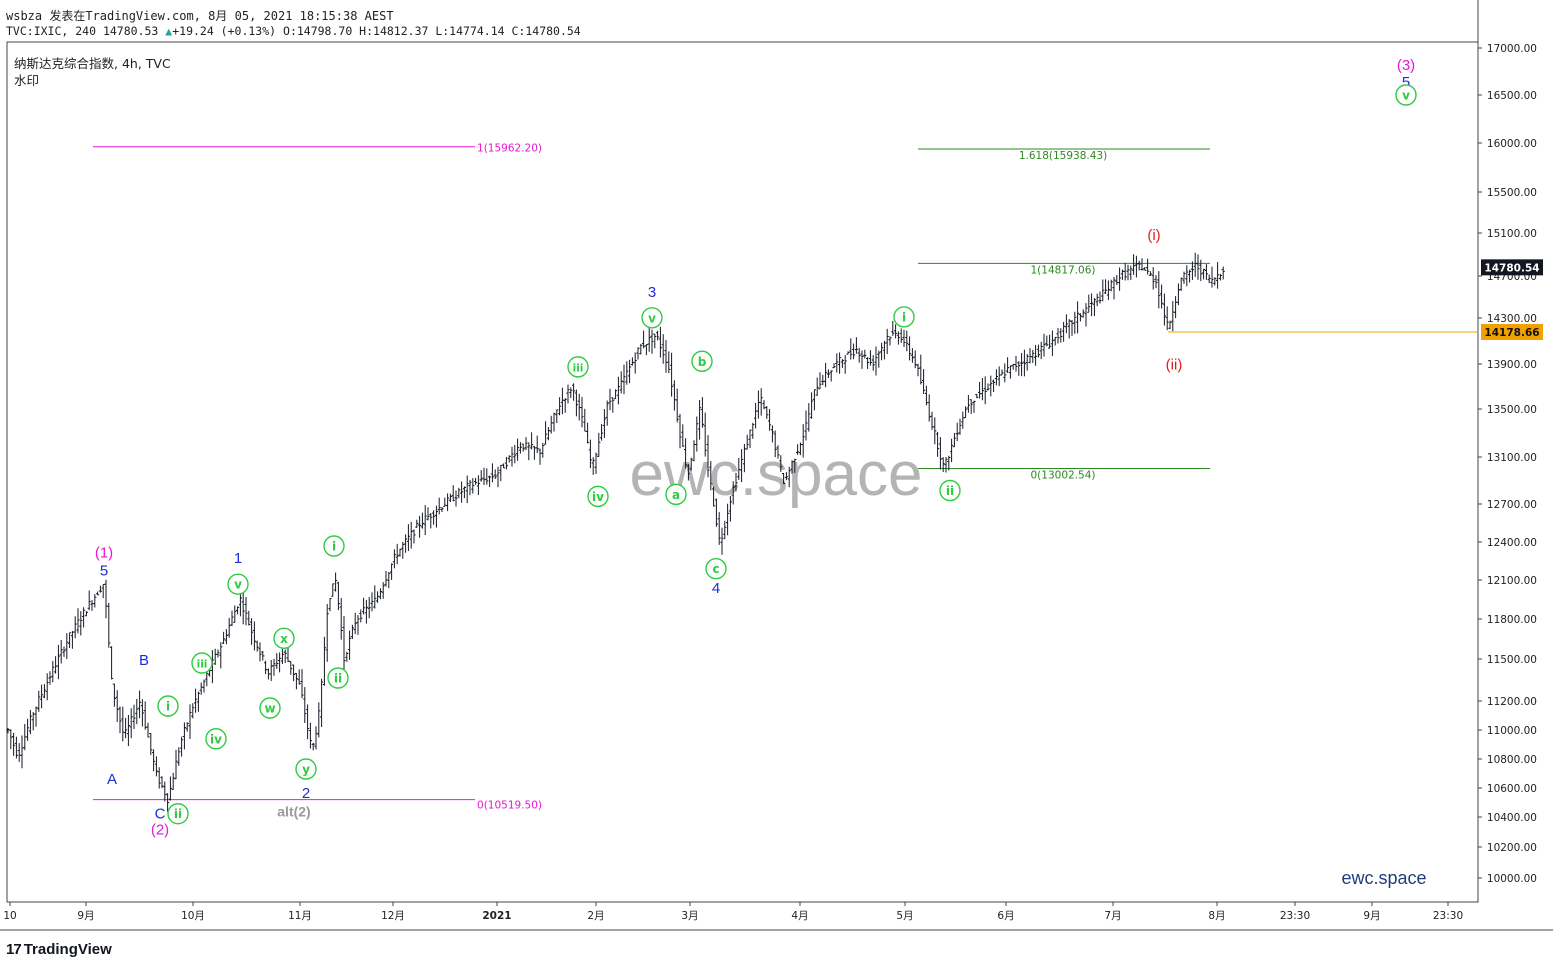 This screenshot has height=969, width=1553. I want to click on wave-label: y, so click(306, 770).